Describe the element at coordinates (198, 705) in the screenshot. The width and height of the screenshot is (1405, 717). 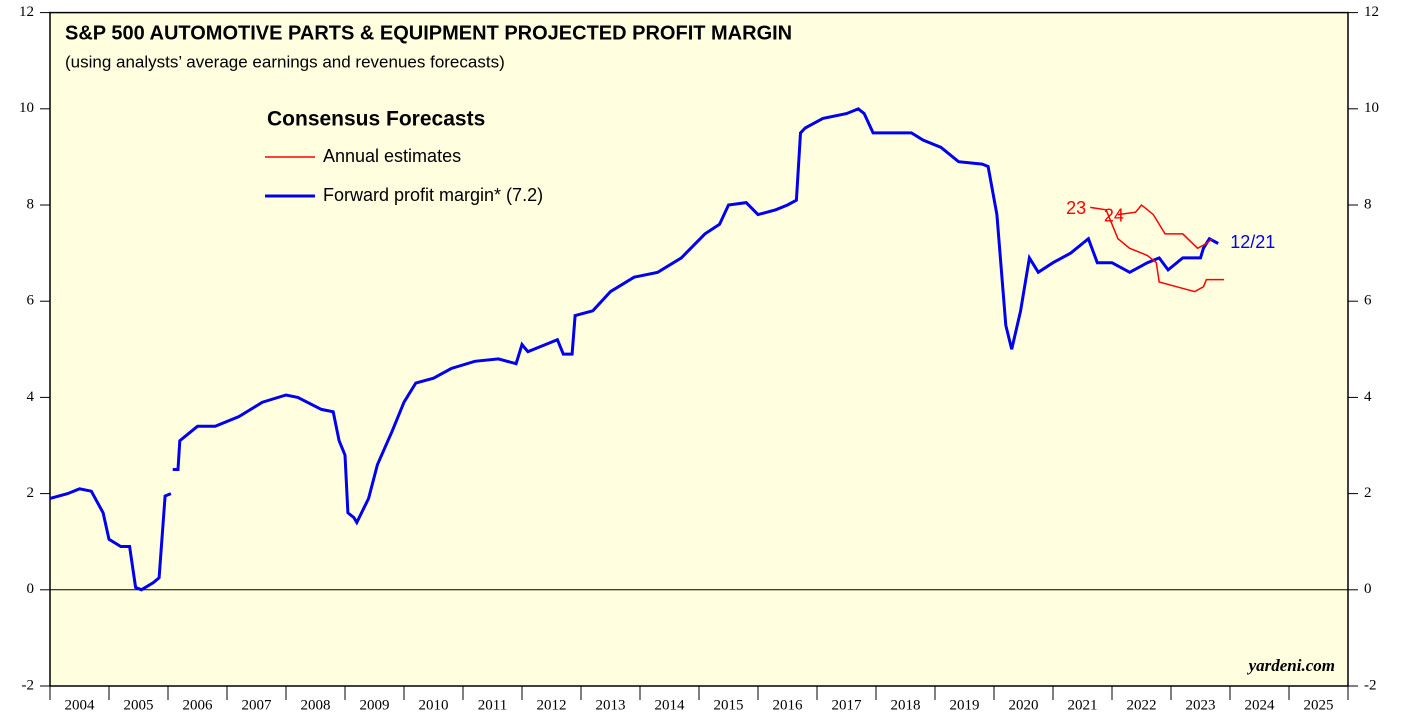
I see `x-tick-label: 2006` at that location.